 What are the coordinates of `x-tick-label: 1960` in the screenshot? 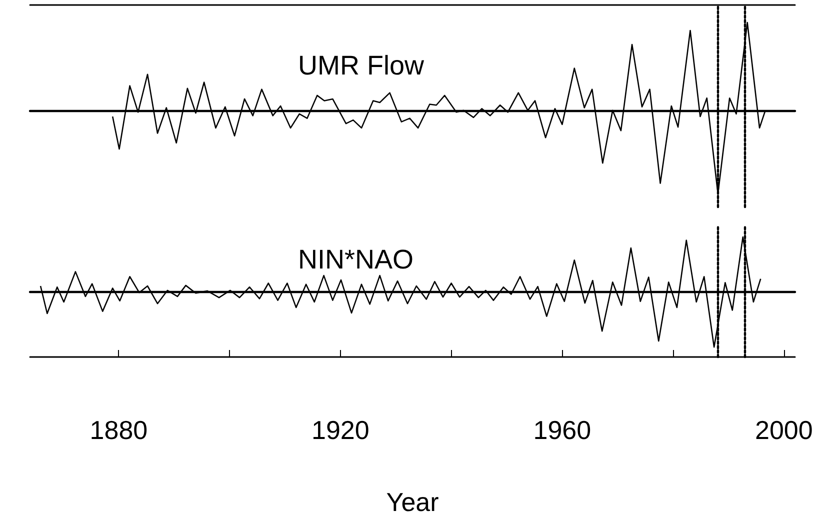 It's located at (562, 430).